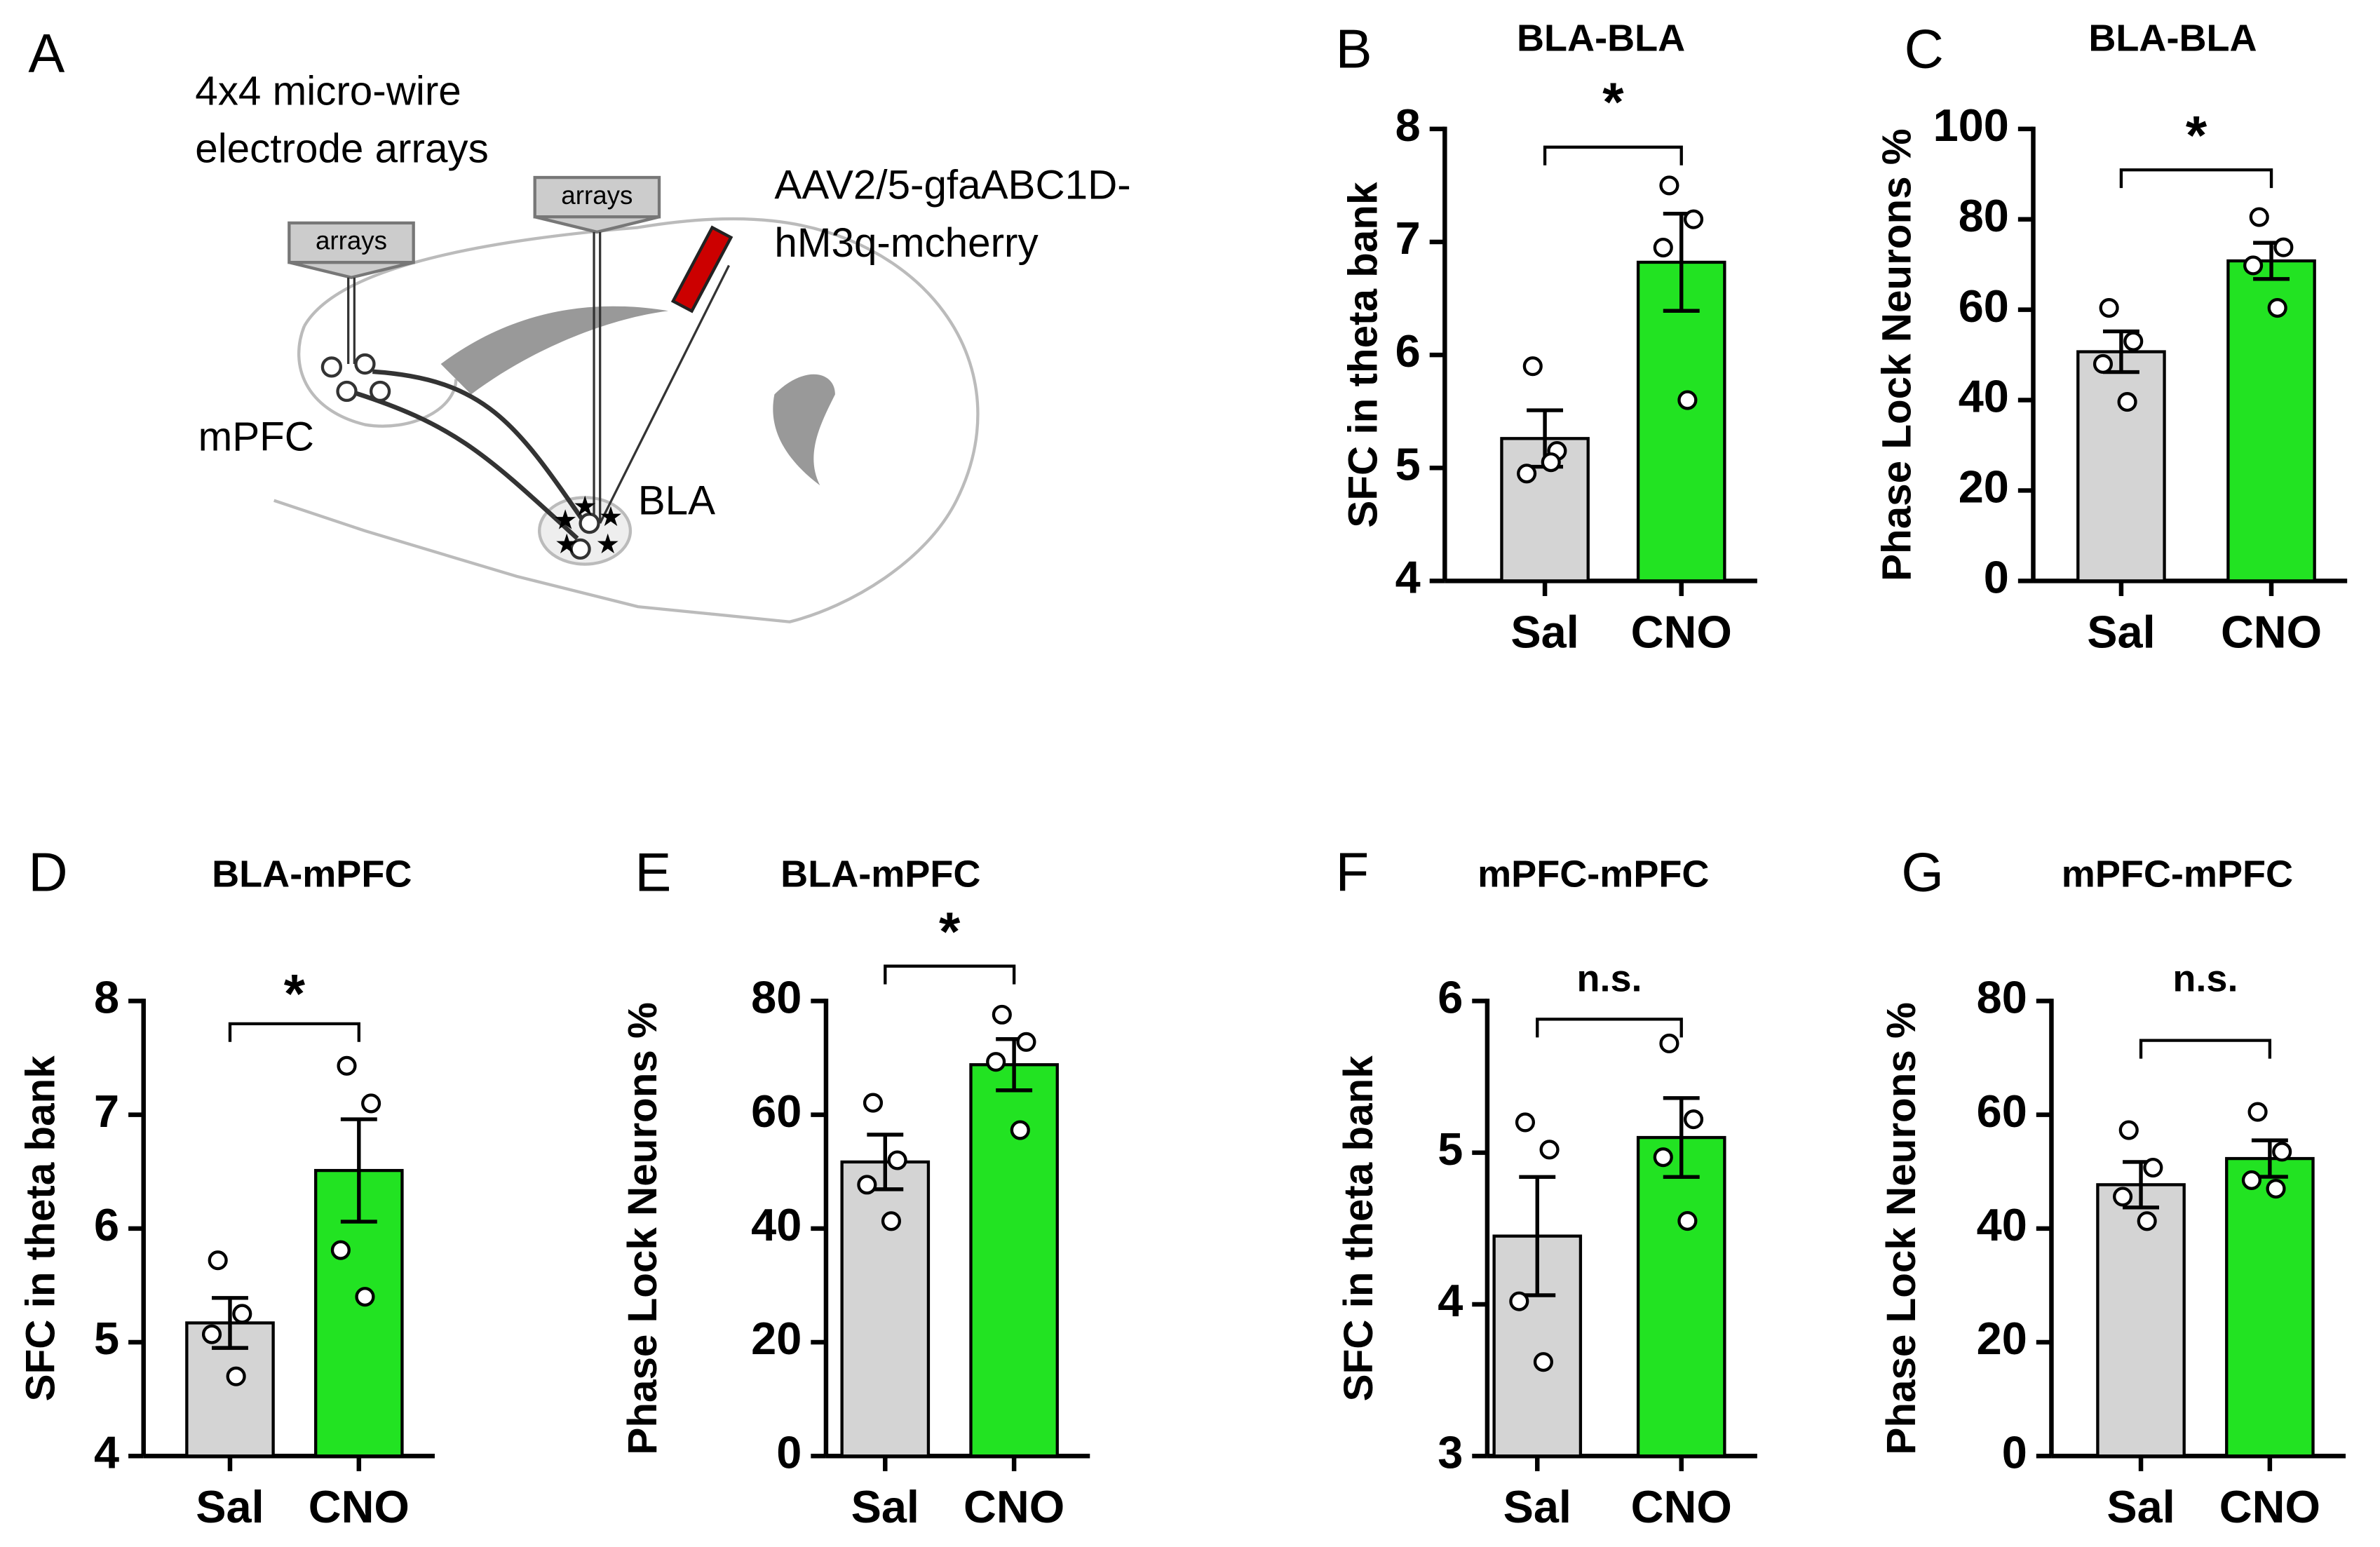 The width and height of the screenshot is (2380, 1547). I want to click on y-tick-label: 100, so click(1971, 126).